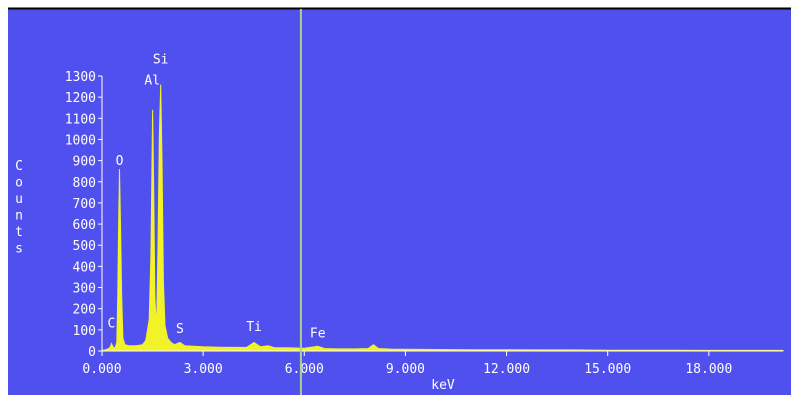 The image size is (791, 403). What do you see at coordinates (84, 310) in the screenshot?
I see `y-tick-label: 200` at bounding box center [84, 310].